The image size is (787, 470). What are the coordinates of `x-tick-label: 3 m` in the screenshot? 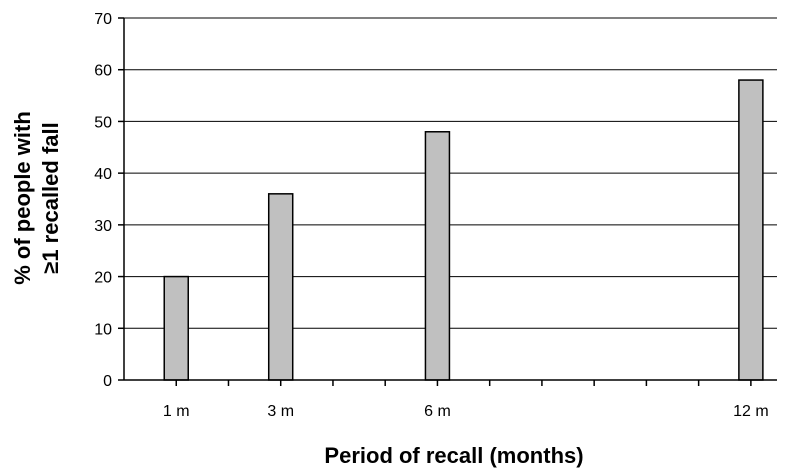 It's located at (280, 411).